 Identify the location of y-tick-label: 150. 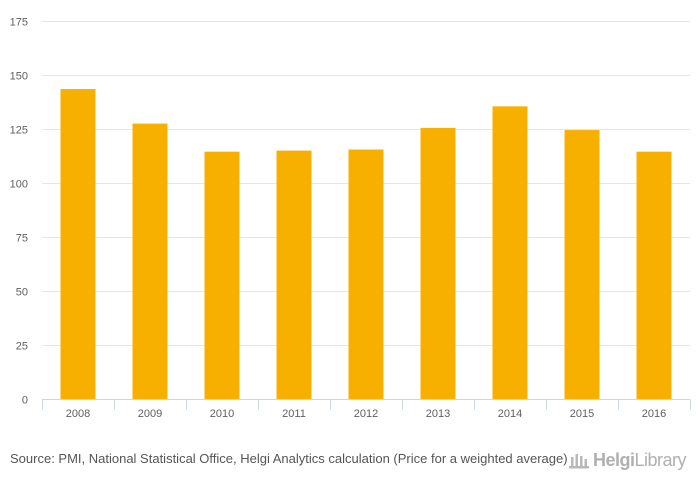
(19, 77).